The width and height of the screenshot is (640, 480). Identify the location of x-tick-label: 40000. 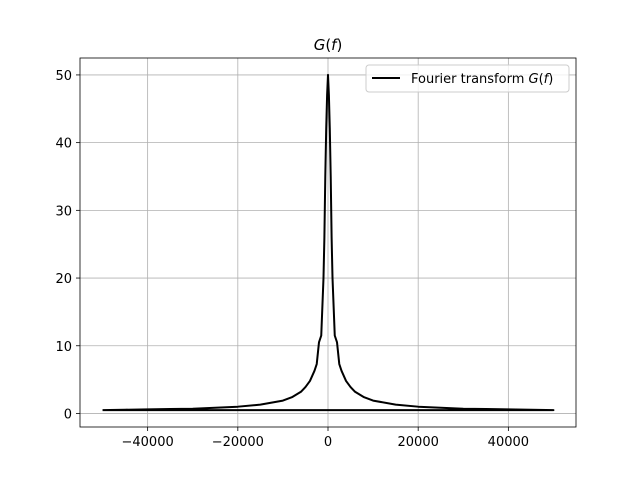
(508, 442).